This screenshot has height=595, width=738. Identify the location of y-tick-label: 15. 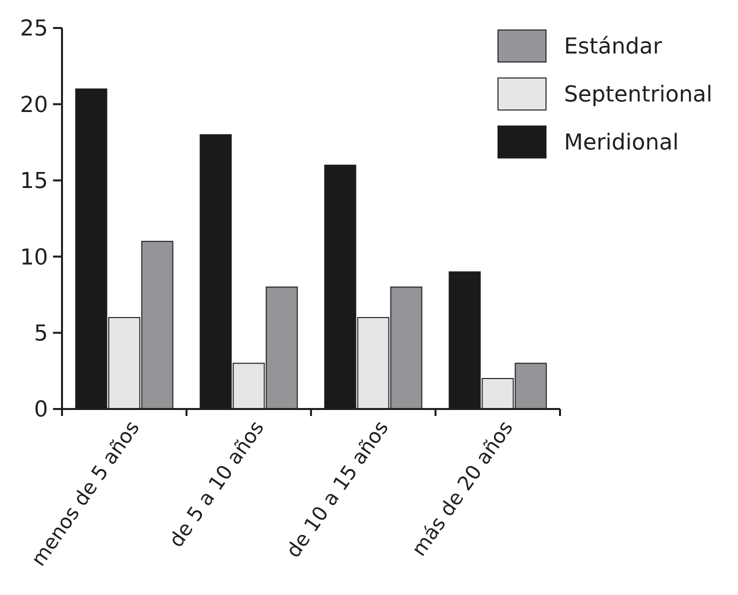
(34, 181).